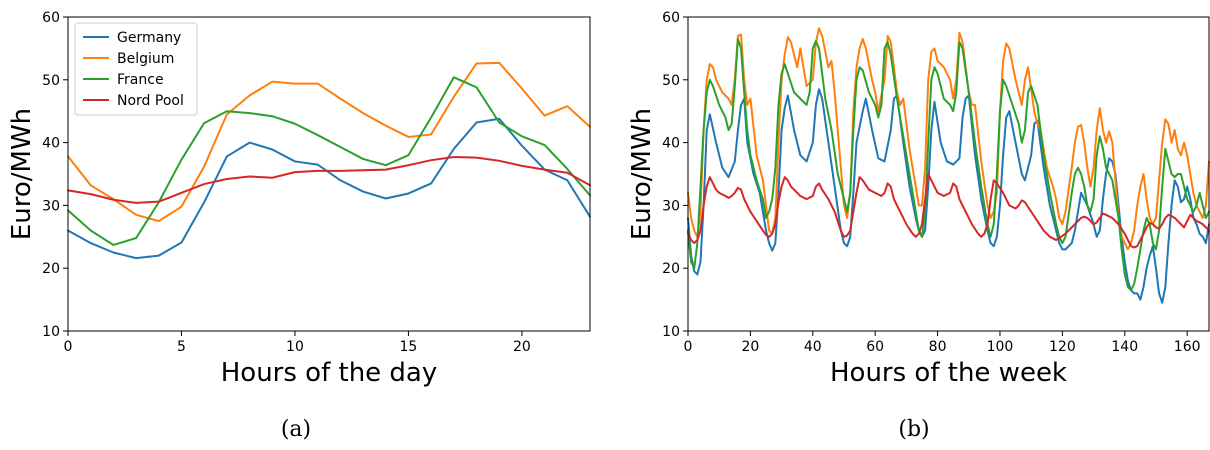 This screenshot has height=450, width=1210. I want to click on panel-a-y-tick-label: 30, so click(51, 206).